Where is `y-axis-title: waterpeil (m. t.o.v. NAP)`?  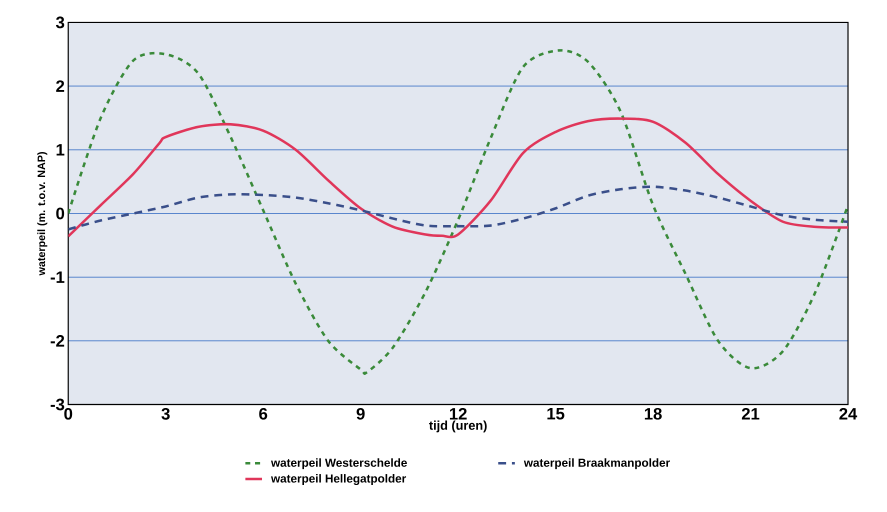
y-axis-title: waterpeil (m. t.o.v. NAP) is located at coordinates (42, 214).